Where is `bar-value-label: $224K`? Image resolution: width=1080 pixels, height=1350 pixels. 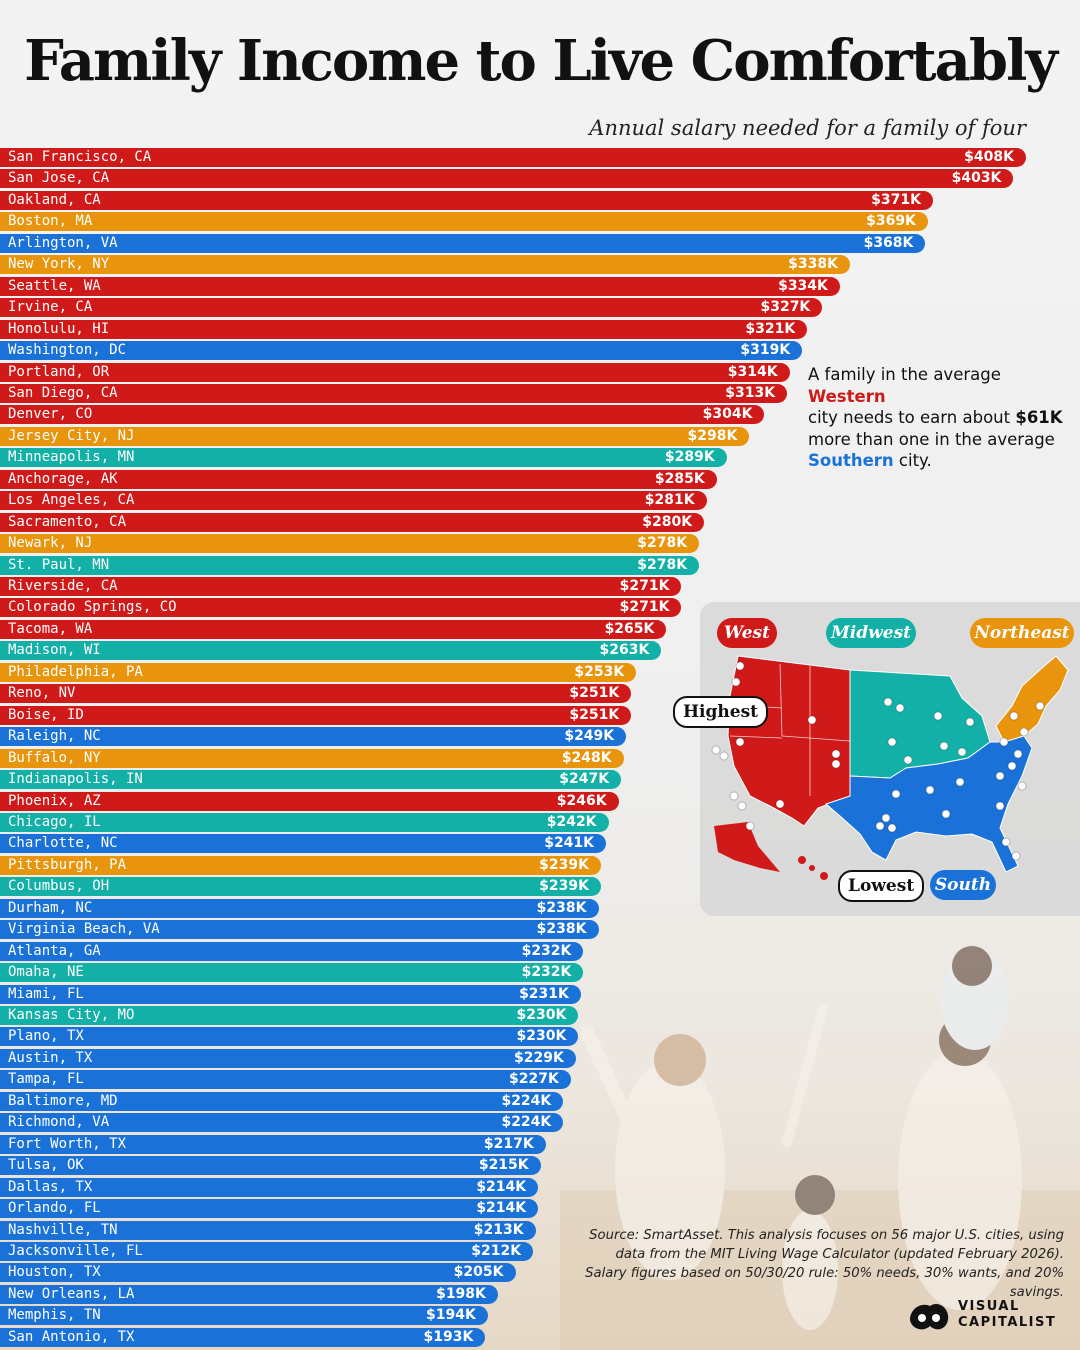 bar-value-label: $224K is located at coordinates (526, 1122).